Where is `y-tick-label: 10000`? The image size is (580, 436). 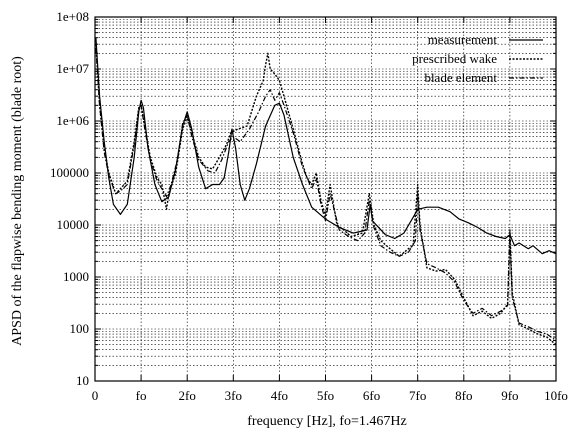
y-tick-label: 10000 is located at coordinates (73, 224).